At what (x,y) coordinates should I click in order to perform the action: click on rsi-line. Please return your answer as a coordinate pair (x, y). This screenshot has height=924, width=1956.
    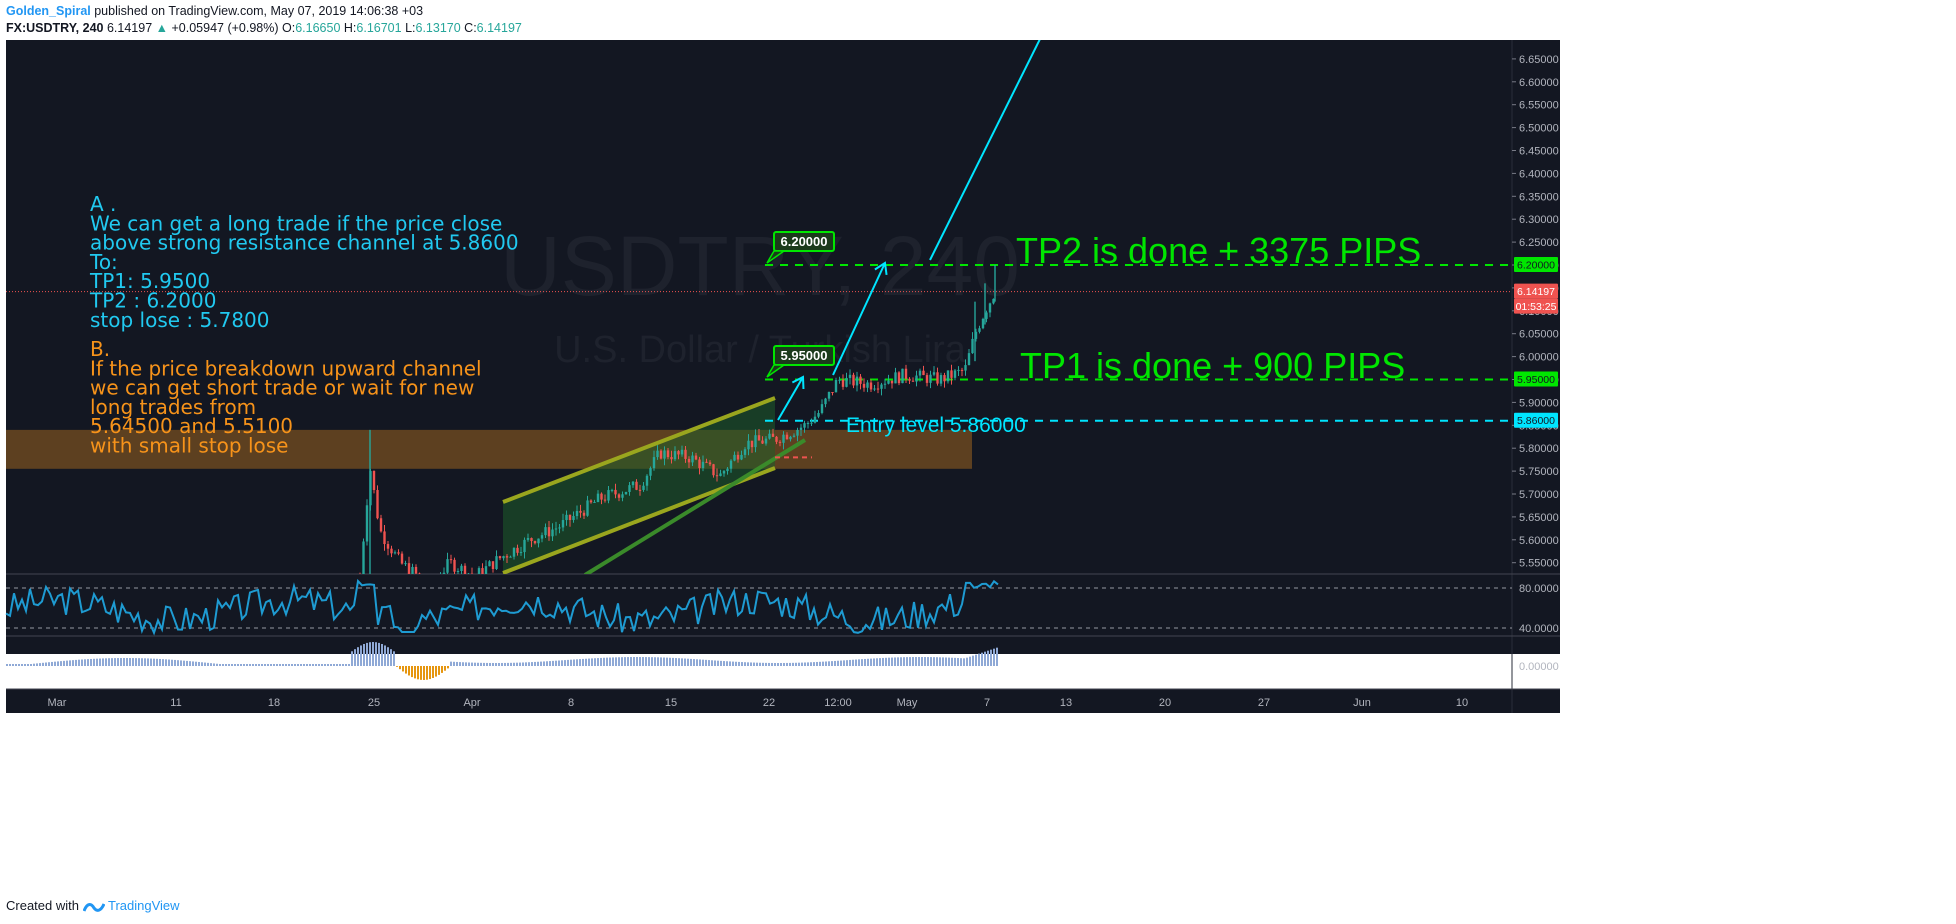
    Looking at the image, I should click on (502, 607).